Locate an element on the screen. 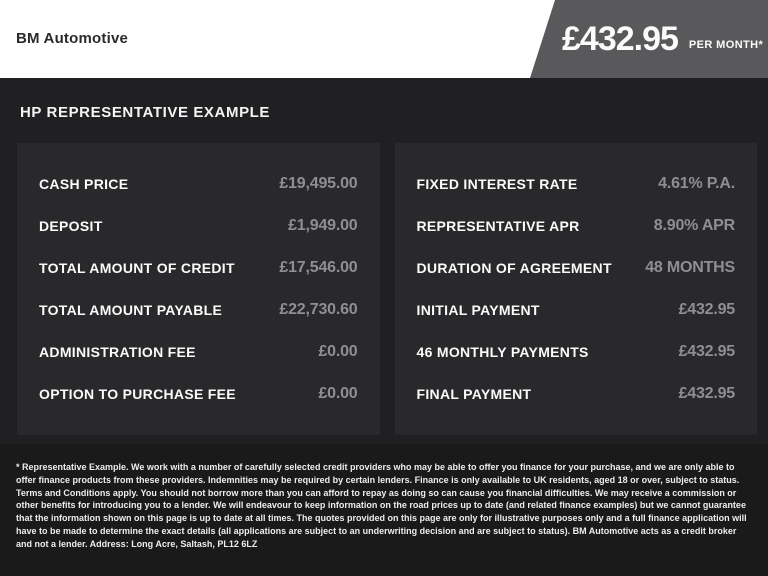 The image size is (768, 576). finance-label: REPRESENTATIVE APR is located at coordinates (498, 226).